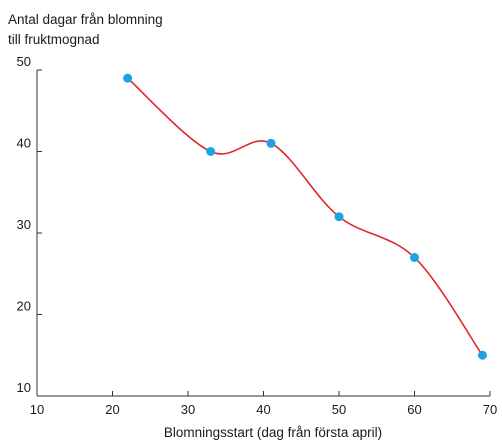  What do you see at coordinates (273, 432) in the screenshot?
I see `x-axis-title: Blomningsstart (dag från första april)` at bounding box center [273, 432].